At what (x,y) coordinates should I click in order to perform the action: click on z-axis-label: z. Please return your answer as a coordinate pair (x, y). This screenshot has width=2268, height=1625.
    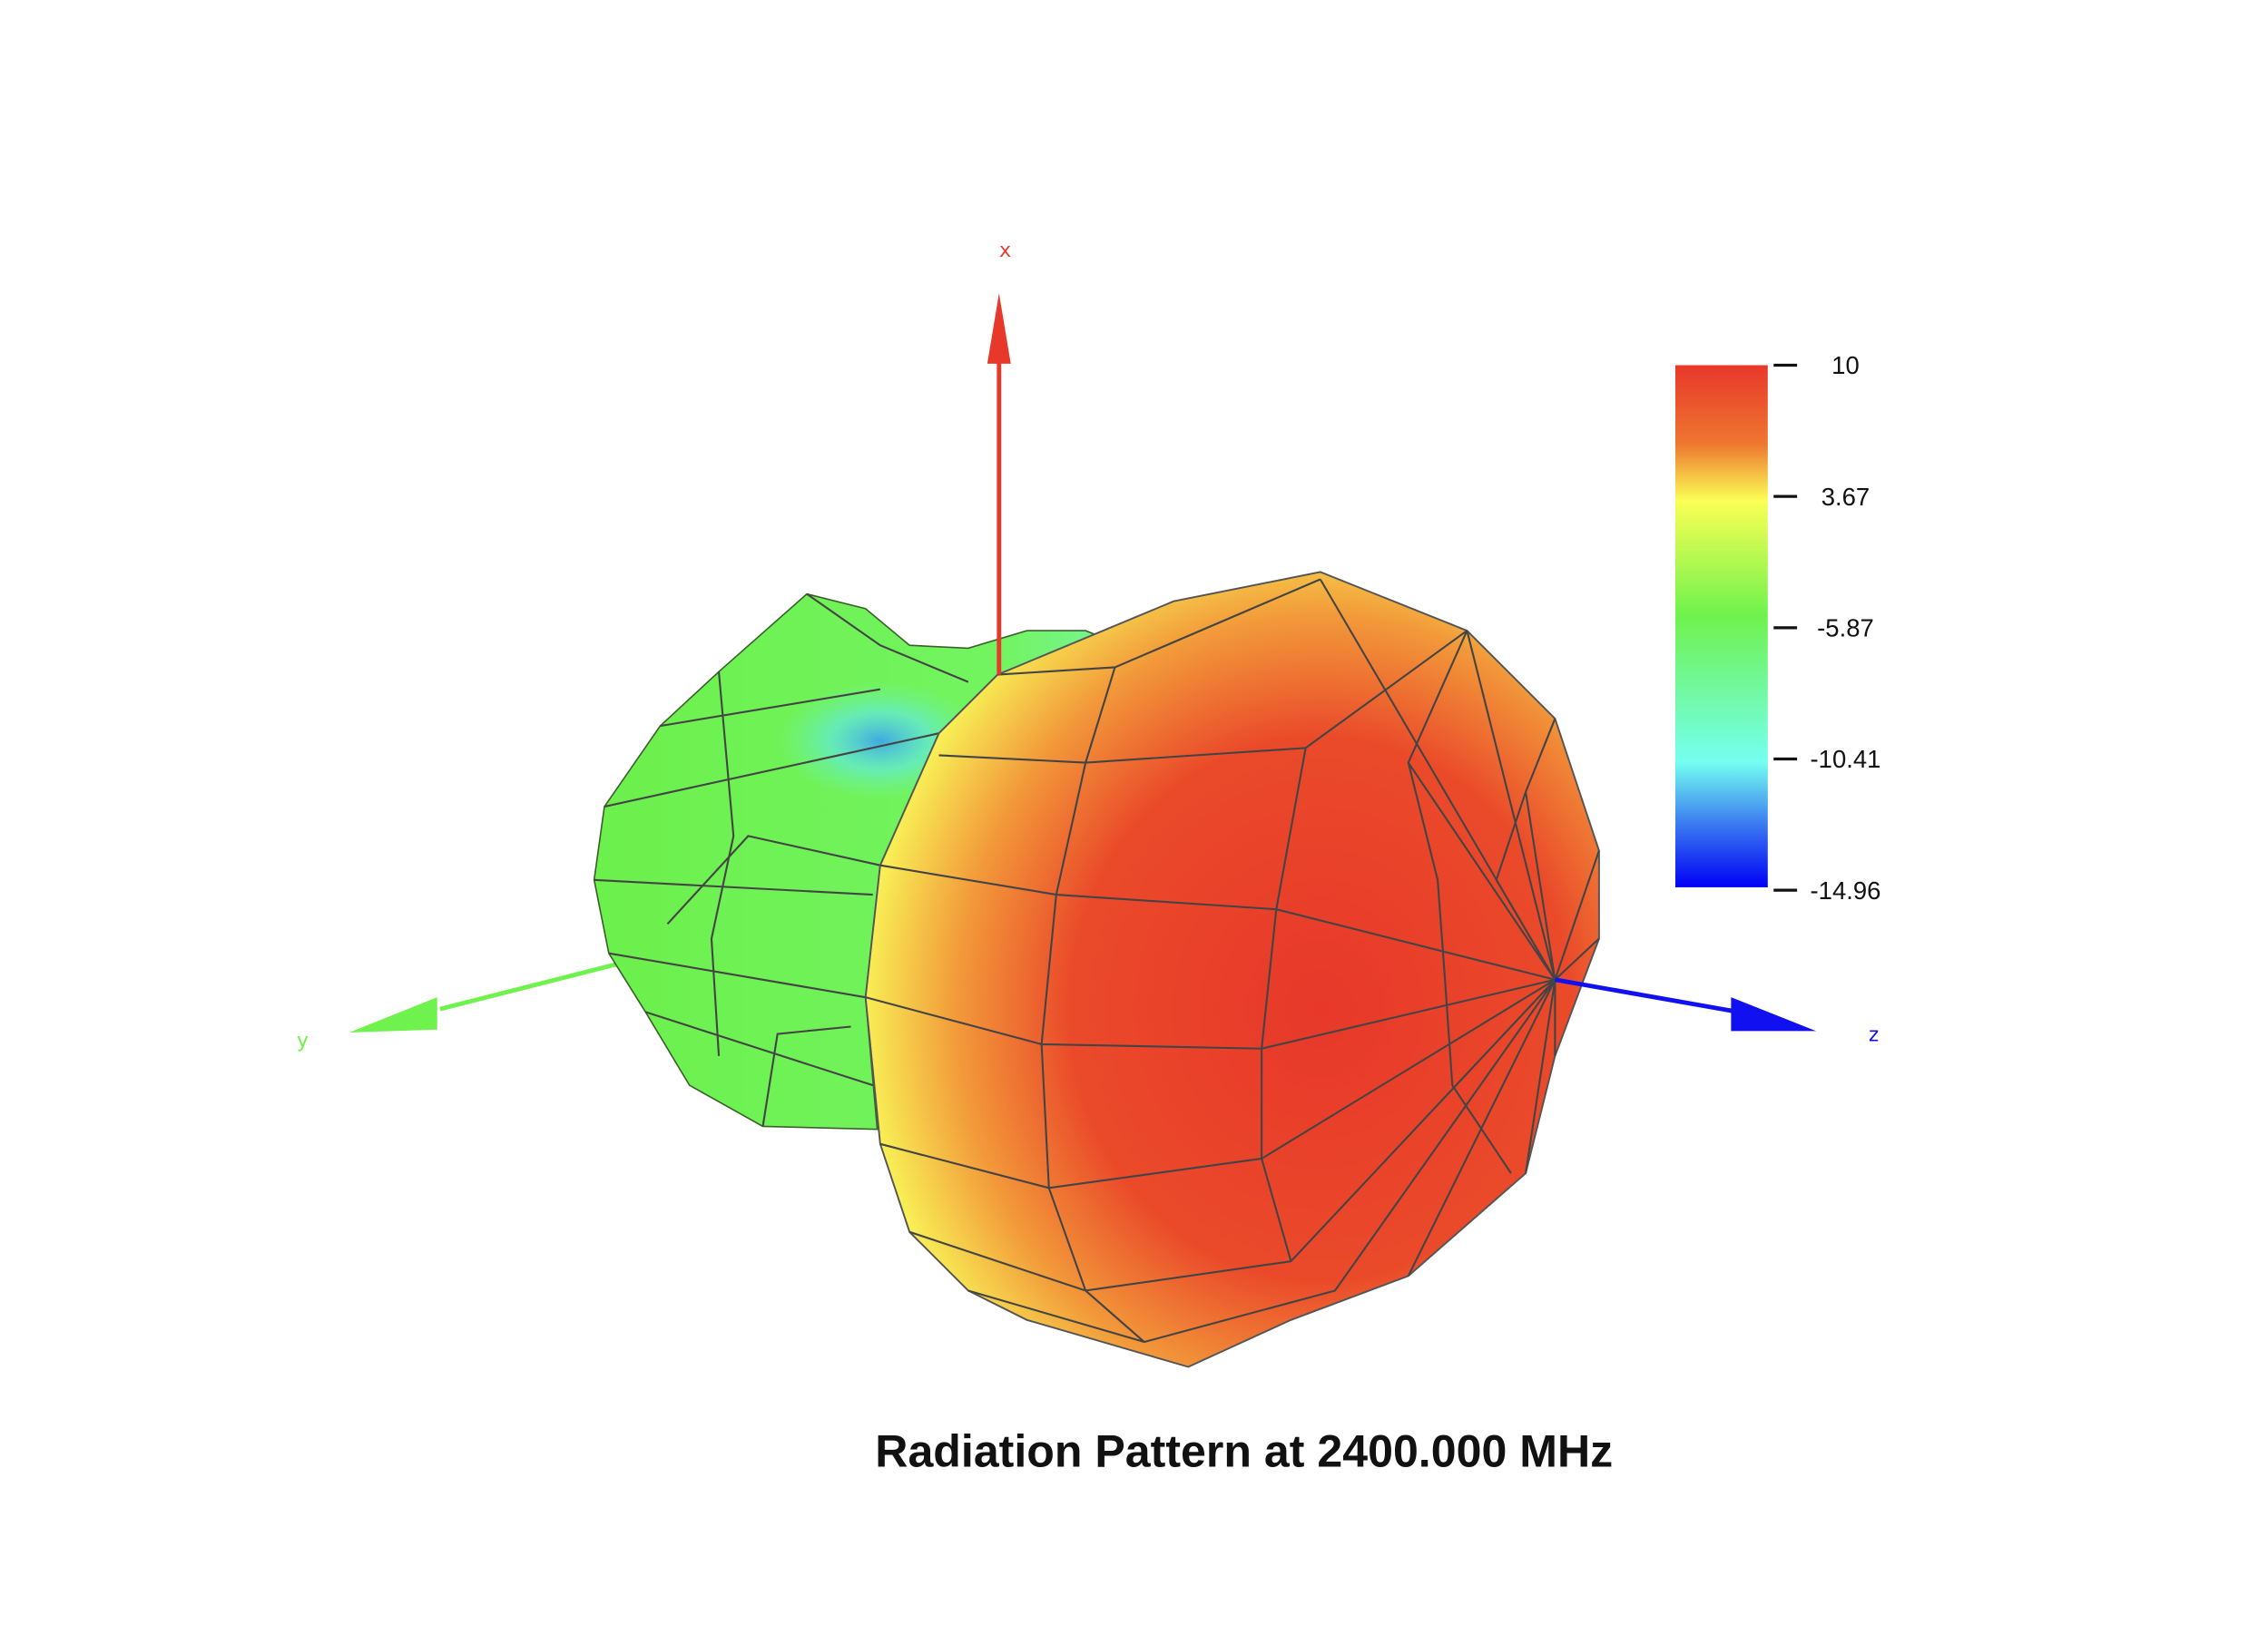
    Looking at the image, I should click on (1874, 1035).